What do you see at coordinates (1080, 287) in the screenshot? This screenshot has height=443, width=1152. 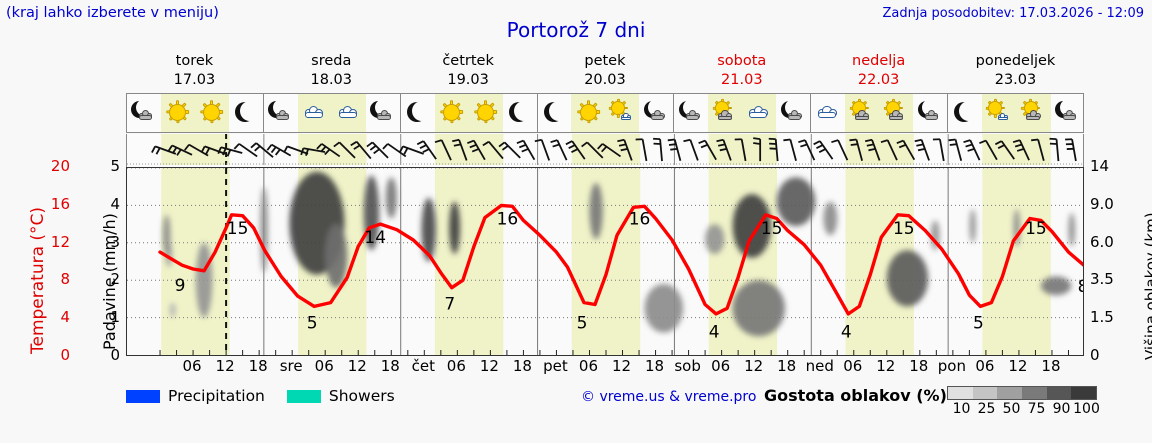 I see `temperature-extreme-label: 8` at bounding box center [1080, 287].